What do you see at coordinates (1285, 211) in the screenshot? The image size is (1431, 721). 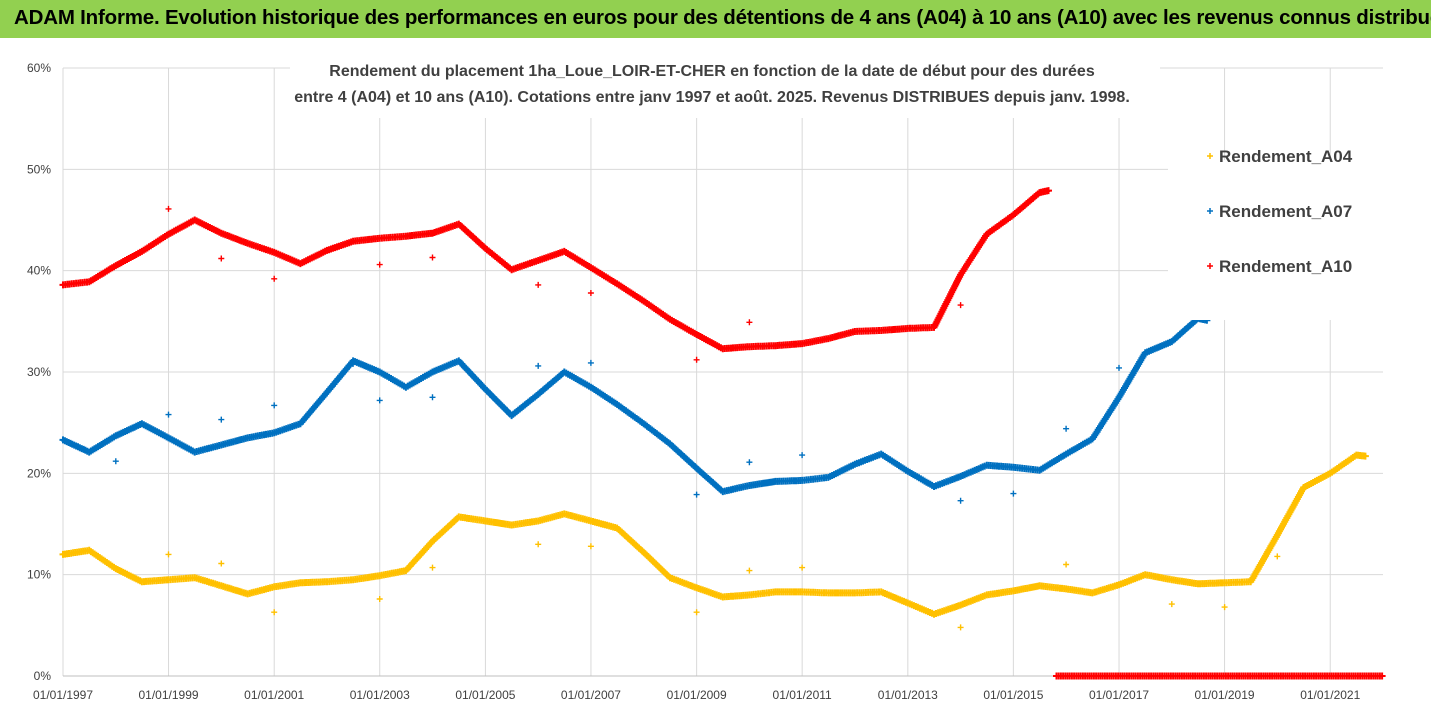 I see `legend-label: Rendement_A07` at bounding box center [1285, 211].